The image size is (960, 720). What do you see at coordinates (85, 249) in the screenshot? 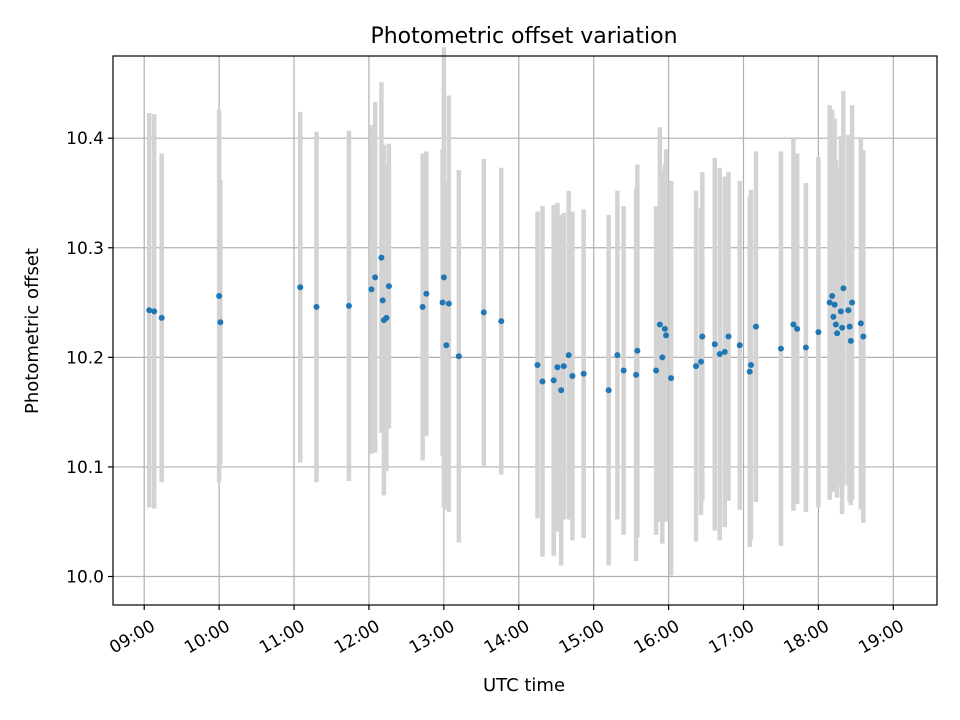
I see `y-tick-label: 10.3` at bounding box center [85, 249].